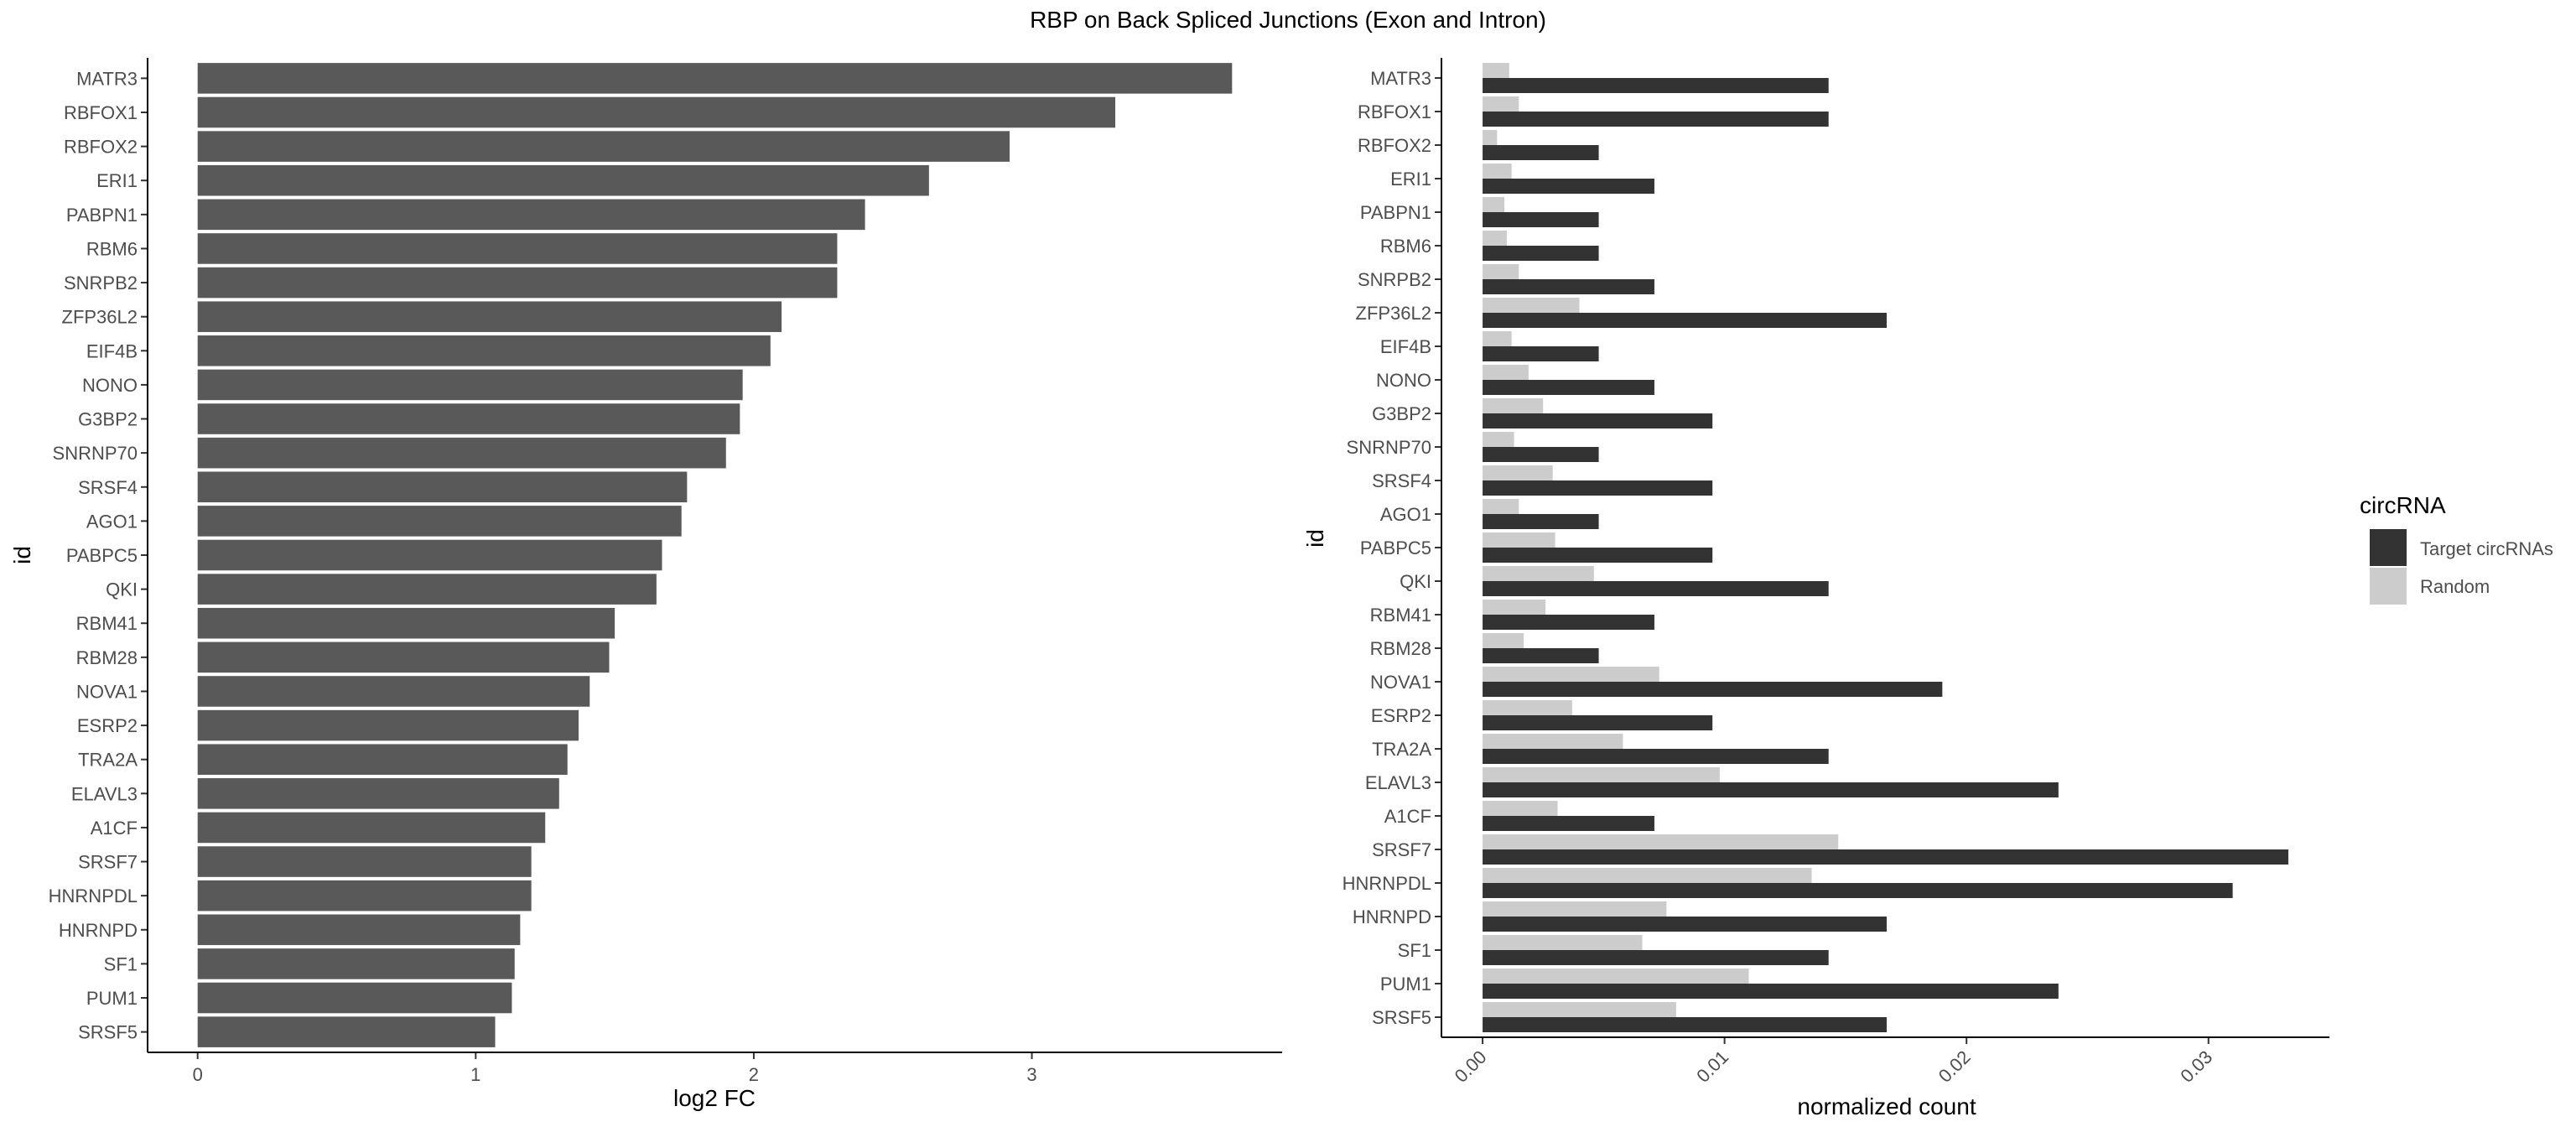 Image resolution: width=2576 pixels, height=1127 pixels. I want to click on left-label-zfp36l2: ZFP36L2, so click(100, 317).